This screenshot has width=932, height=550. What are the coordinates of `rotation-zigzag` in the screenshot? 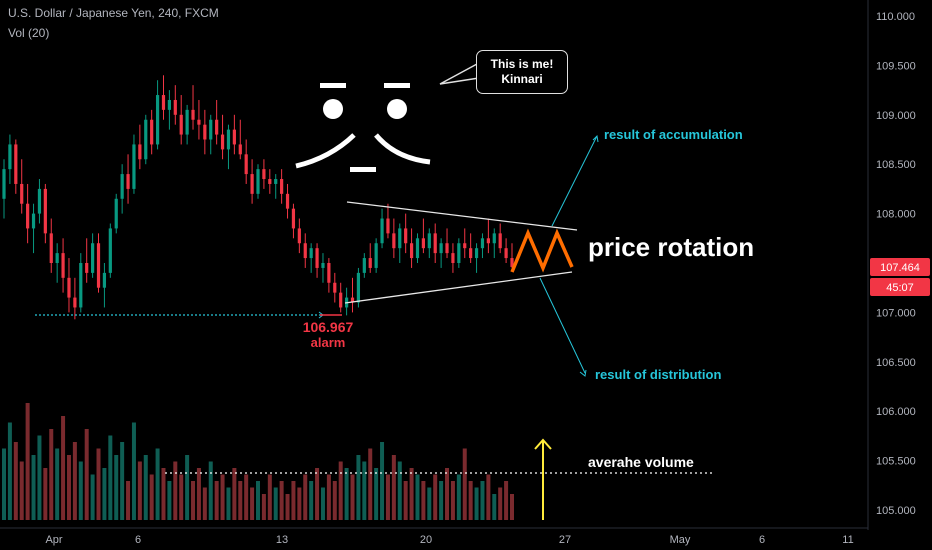 It's located at (542, 250).